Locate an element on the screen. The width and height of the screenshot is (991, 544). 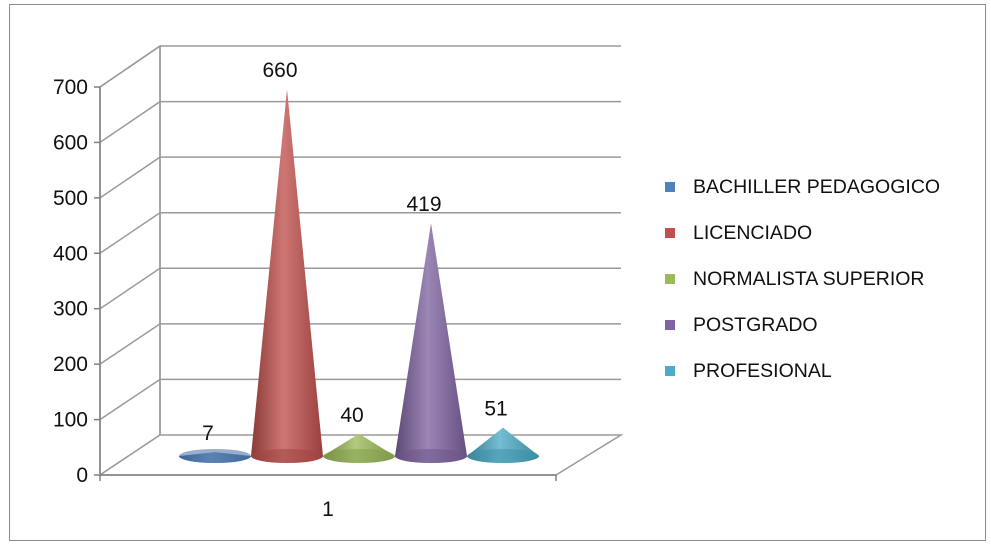
y-tick-label: 600 is located at coordinates (70, 142).